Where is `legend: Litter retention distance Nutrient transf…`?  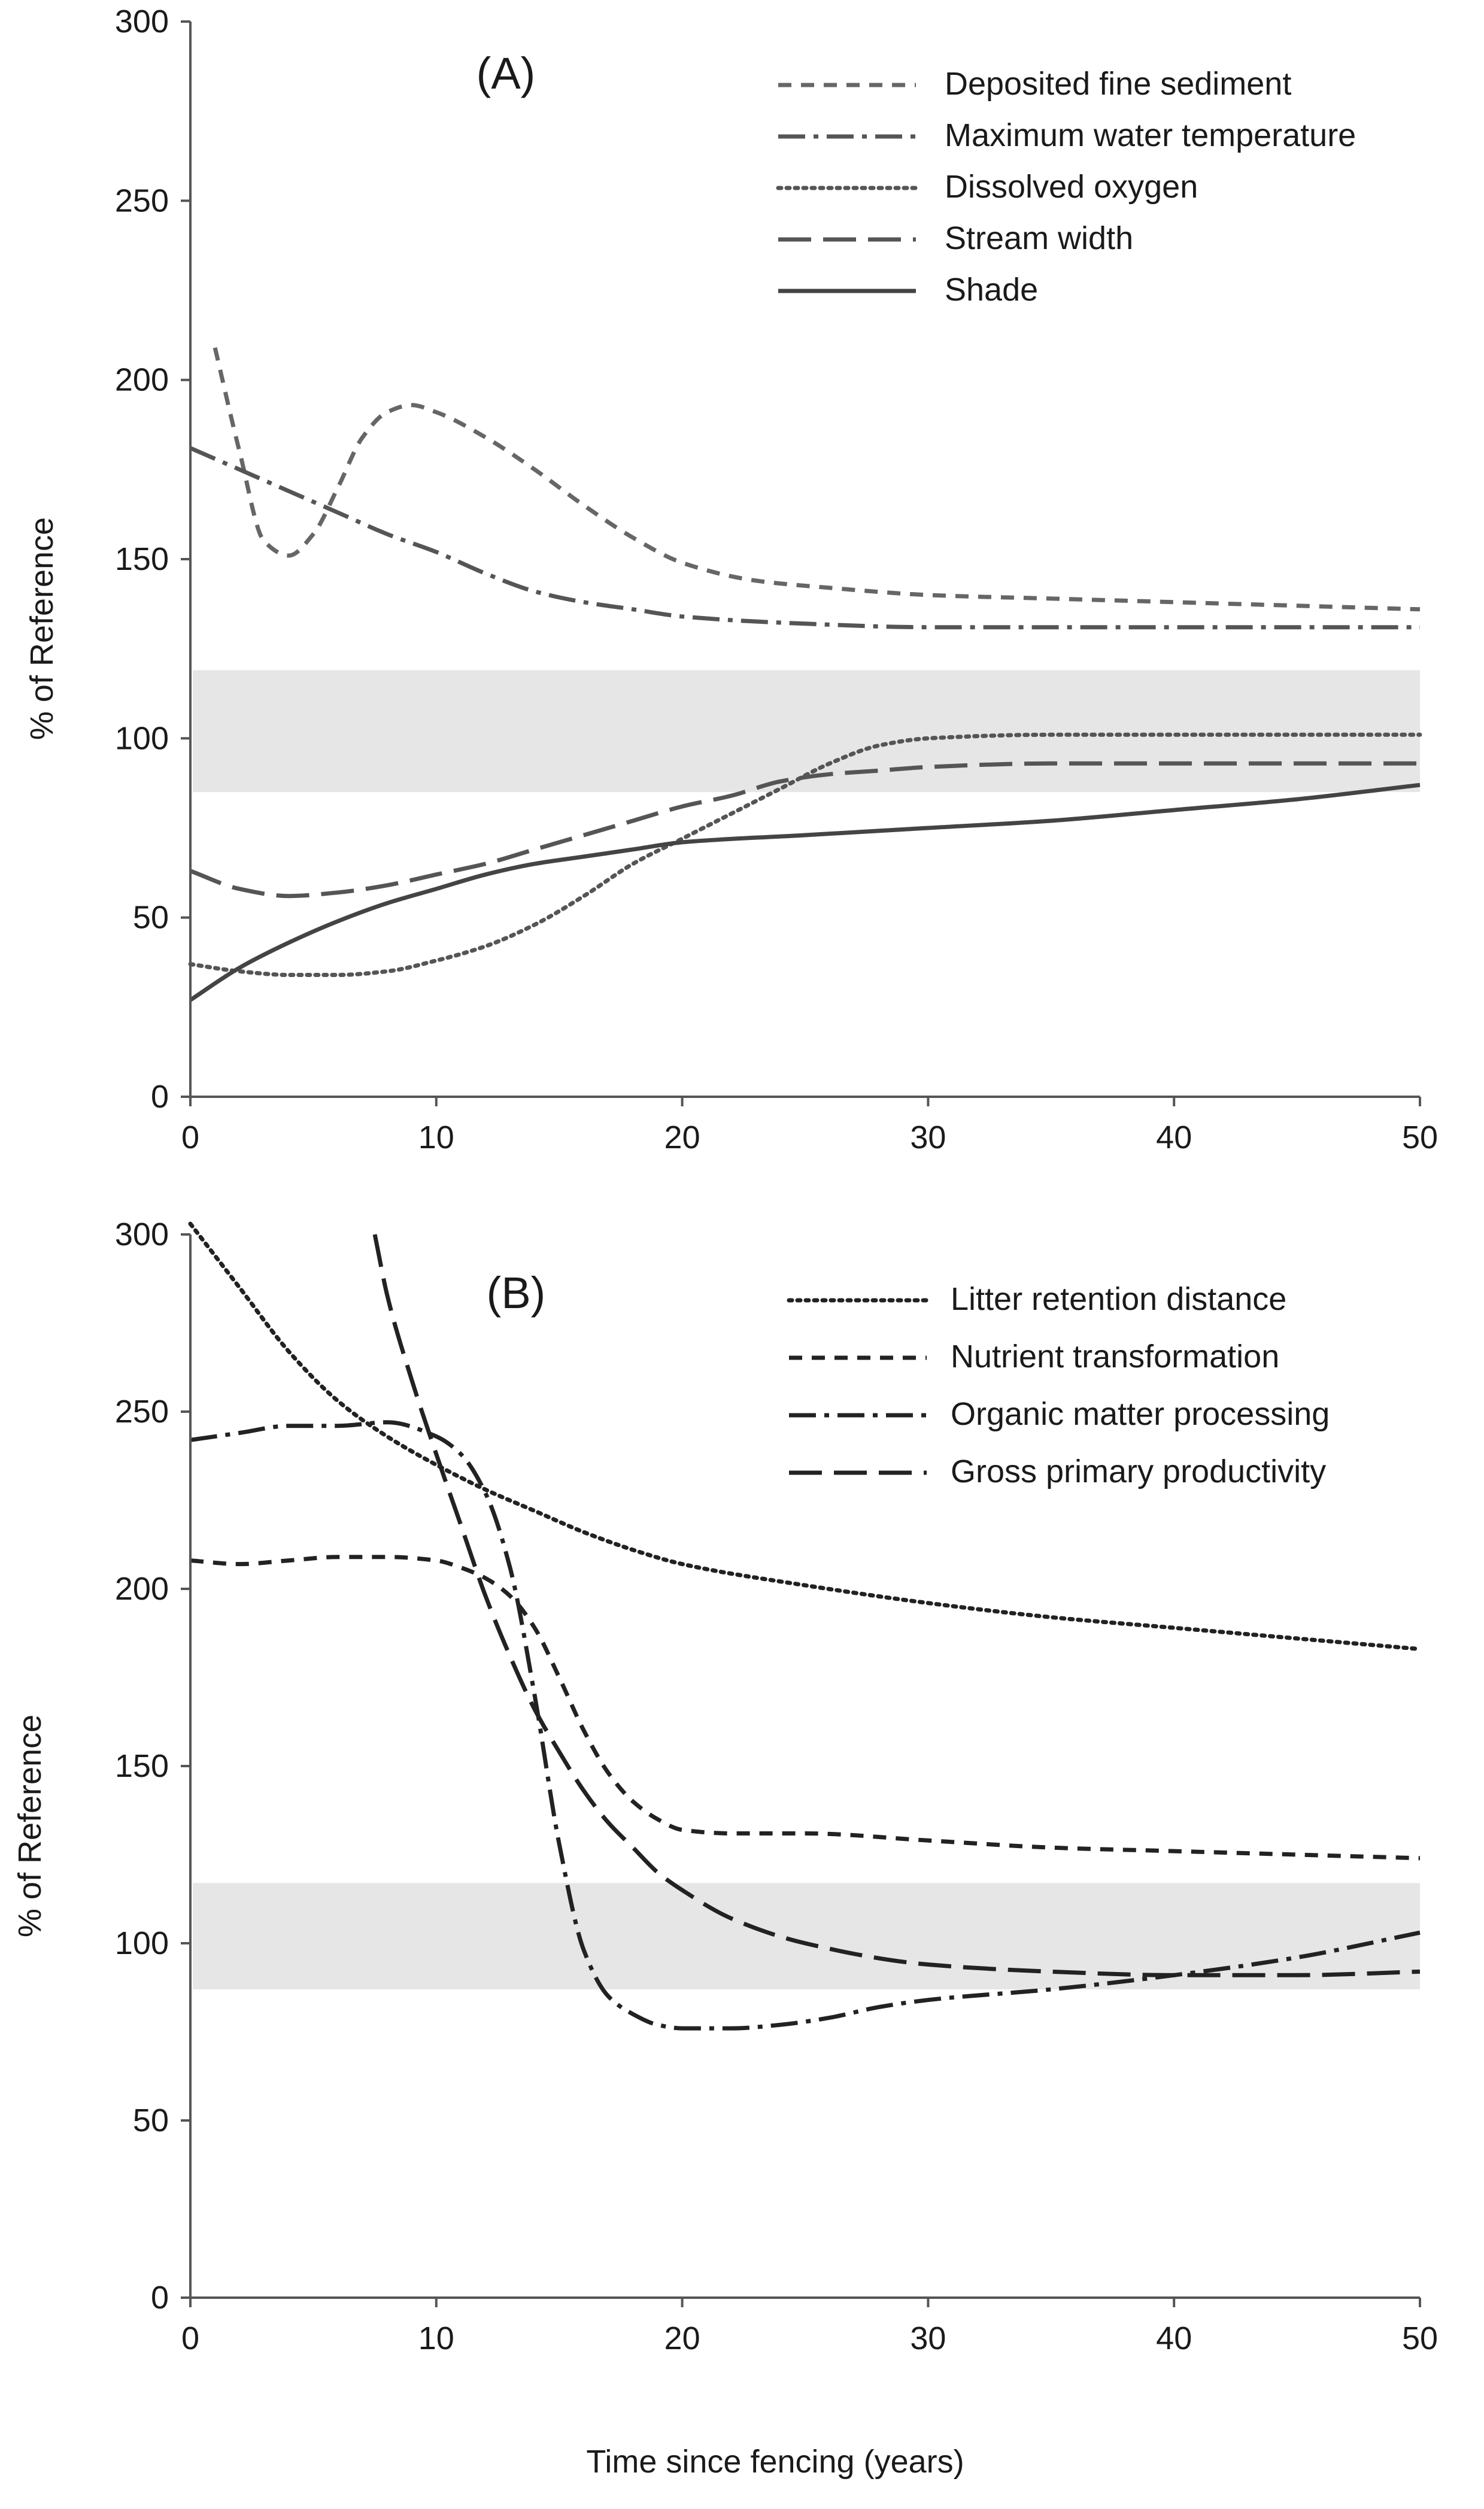
legend: Litter retention distance Nutrient transf… is located at coordinates (1058, 1385).